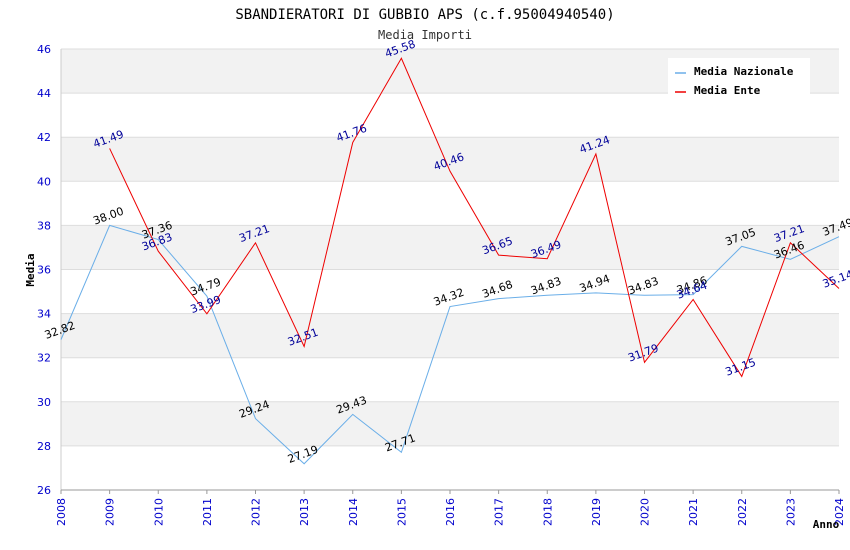  I want to click on x-tick-label: 2009, so click(110, 512).